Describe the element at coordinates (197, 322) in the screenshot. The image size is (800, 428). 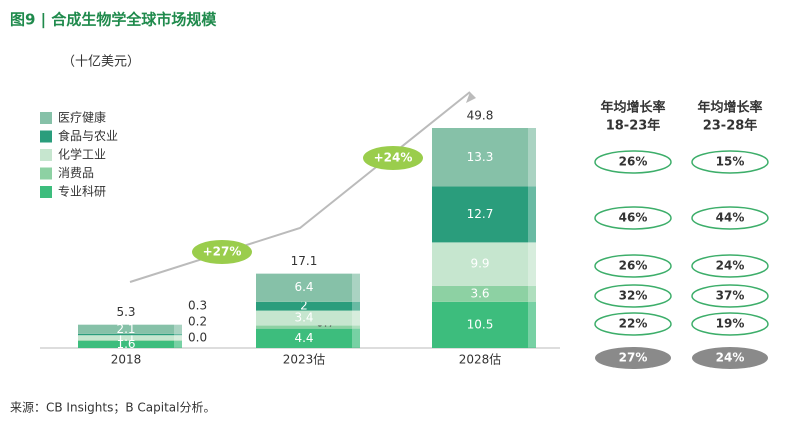
I see `value-label: 0.2` at that location.